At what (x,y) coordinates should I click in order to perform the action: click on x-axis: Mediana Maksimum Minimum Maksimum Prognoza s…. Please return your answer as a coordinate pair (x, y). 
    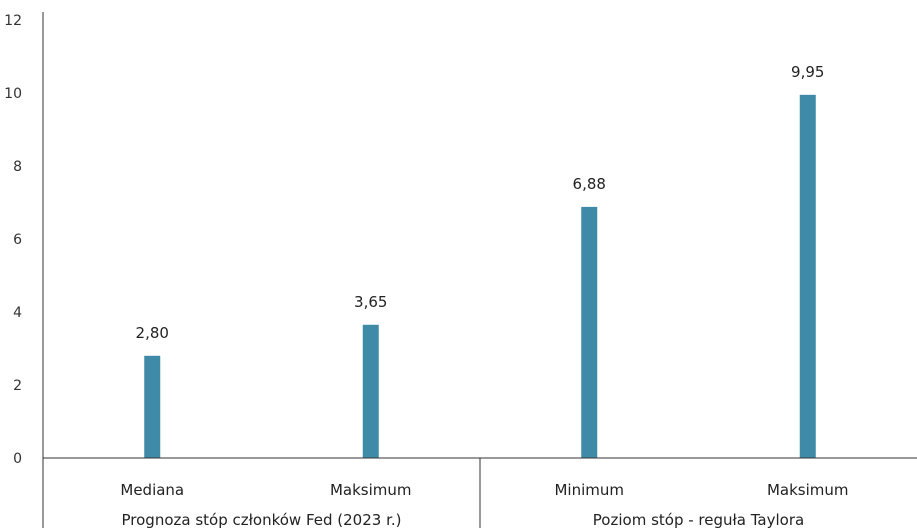
    Looking at the image, I should click on (480, 492).